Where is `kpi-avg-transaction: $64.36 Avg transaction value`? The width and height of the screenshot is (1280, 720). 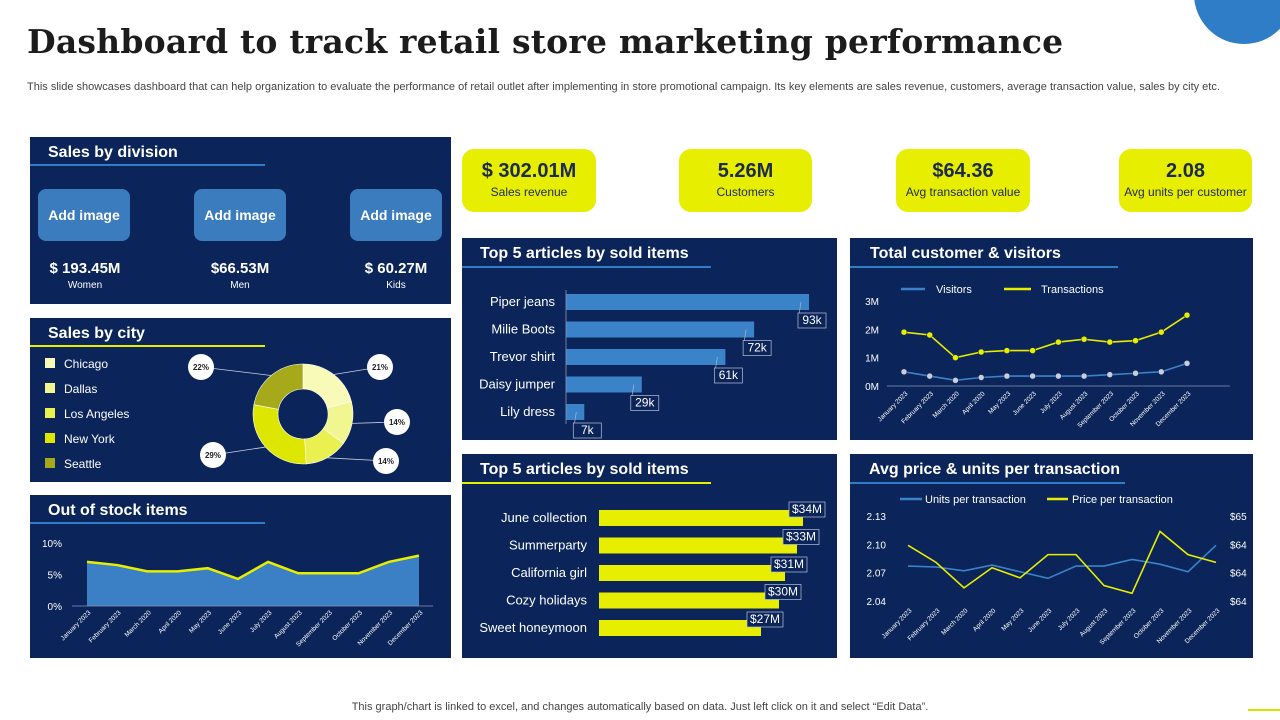
kpi-avg-transaction: $64.36 Avg transaction value is located at coordinates (963, 180).